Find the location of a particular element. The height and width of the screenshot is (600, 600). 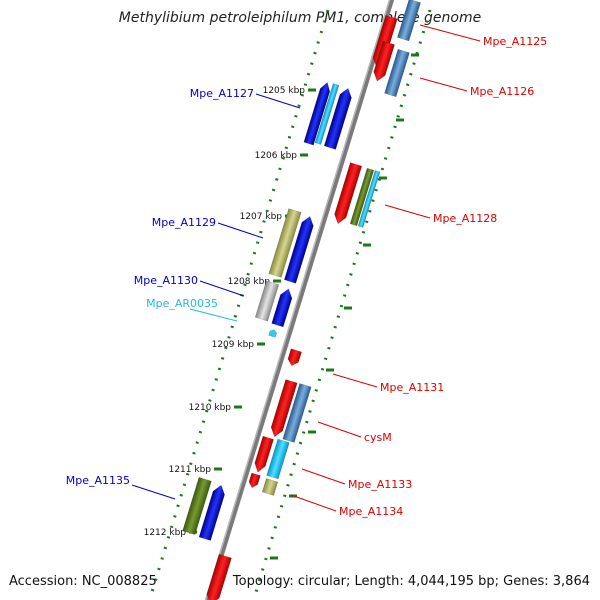

Mpe_A1135-blue-feature is located at coordinates (212, 512).